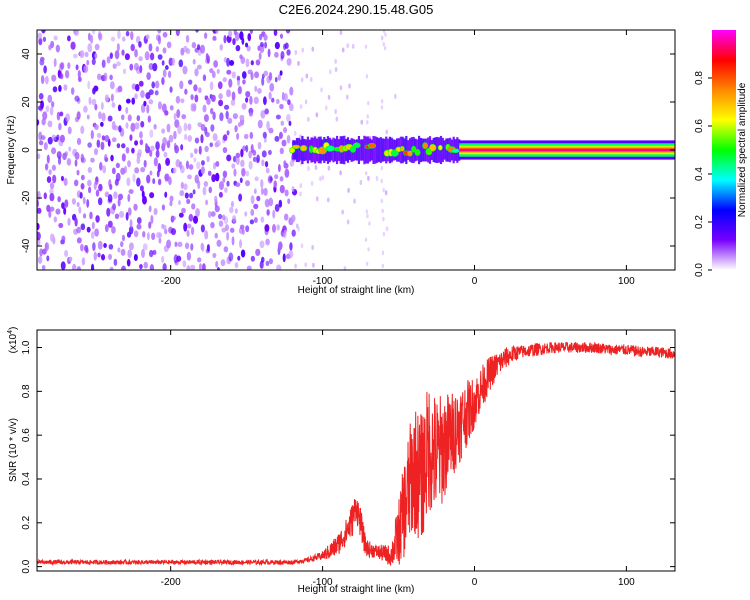  I want to click on colorbar-gradient, so click(724, 150).